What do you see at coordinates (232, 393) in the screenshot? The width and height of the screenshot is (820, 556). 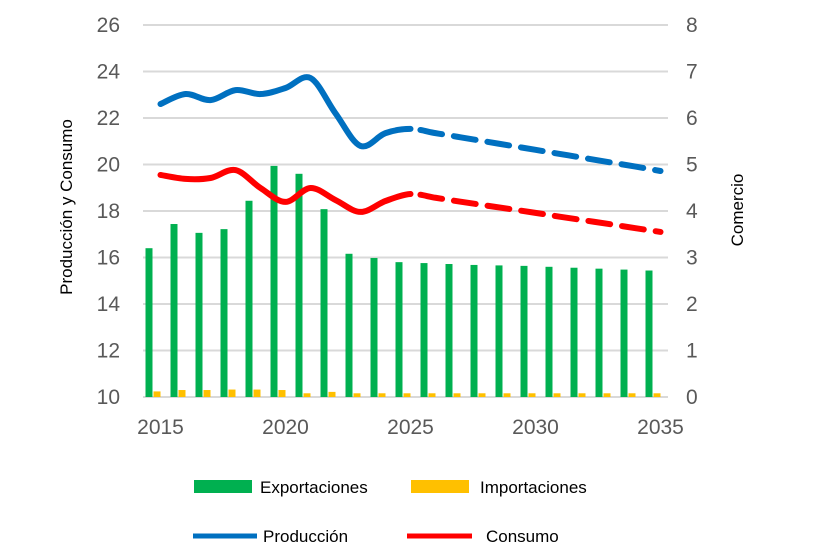 I see `bar-importaciones-2018` at bounding box center [232, 393].